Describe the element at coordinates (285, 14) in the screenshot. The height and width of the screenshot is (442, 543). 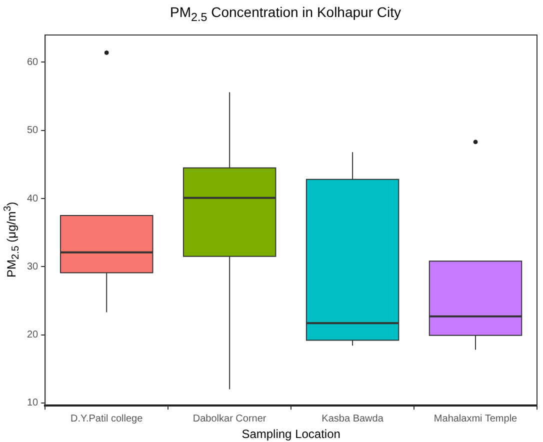
I see `chart-title: PM$_{2.5}$ Concentration in Kolhapur City` at that location.